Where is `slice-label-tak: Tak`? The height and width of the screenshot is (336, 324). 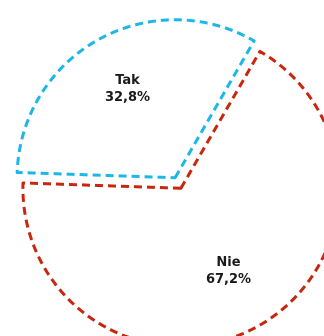
slice-label-tak: Tak is located at coordinates (127, 80).